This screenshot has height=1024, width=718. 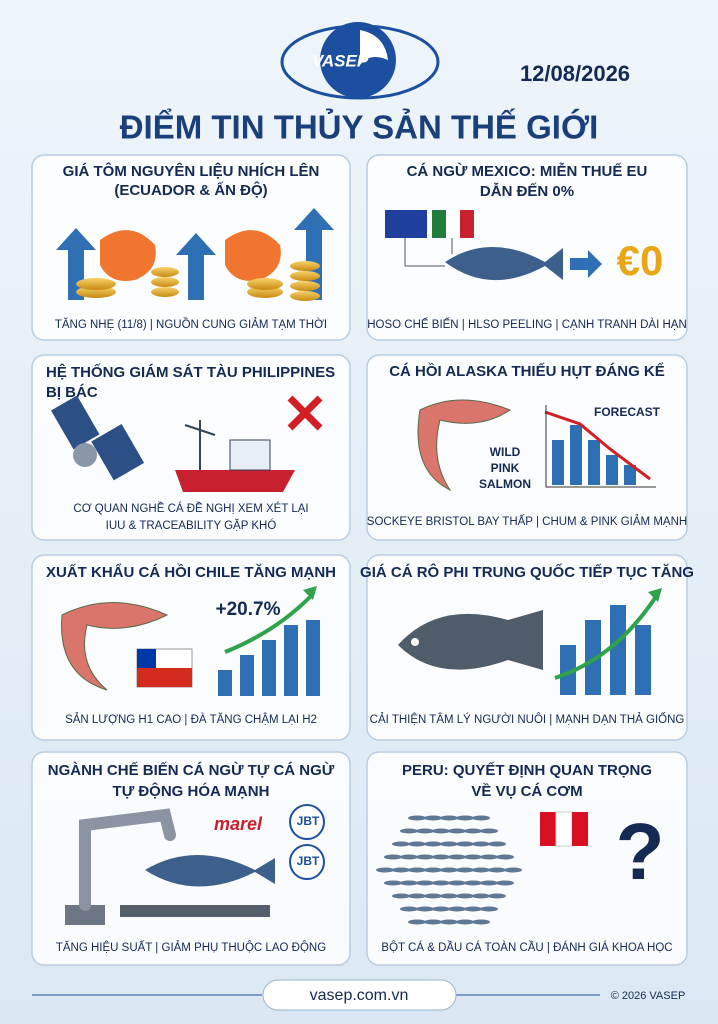 What do you see at coordinates (191, 719) in the screenshot?
I see `card-caption: SẢN LƯỢNG H1 CAO | ĐÀ TĂNG CHẬM LẠI H2` at bounding box center [191, 719].